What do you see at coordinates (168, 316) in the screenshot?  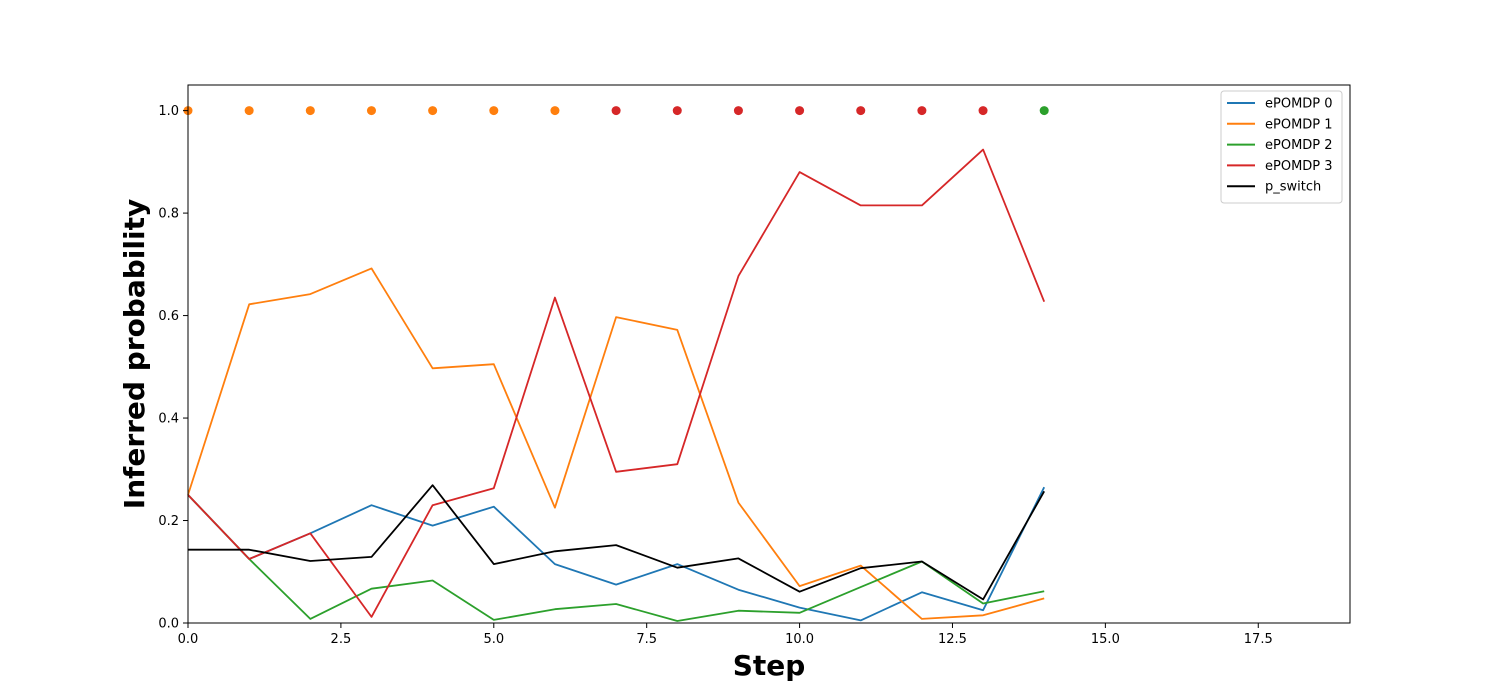 I see `y-tick-label: 0.6` at bounding box center [168, 316].